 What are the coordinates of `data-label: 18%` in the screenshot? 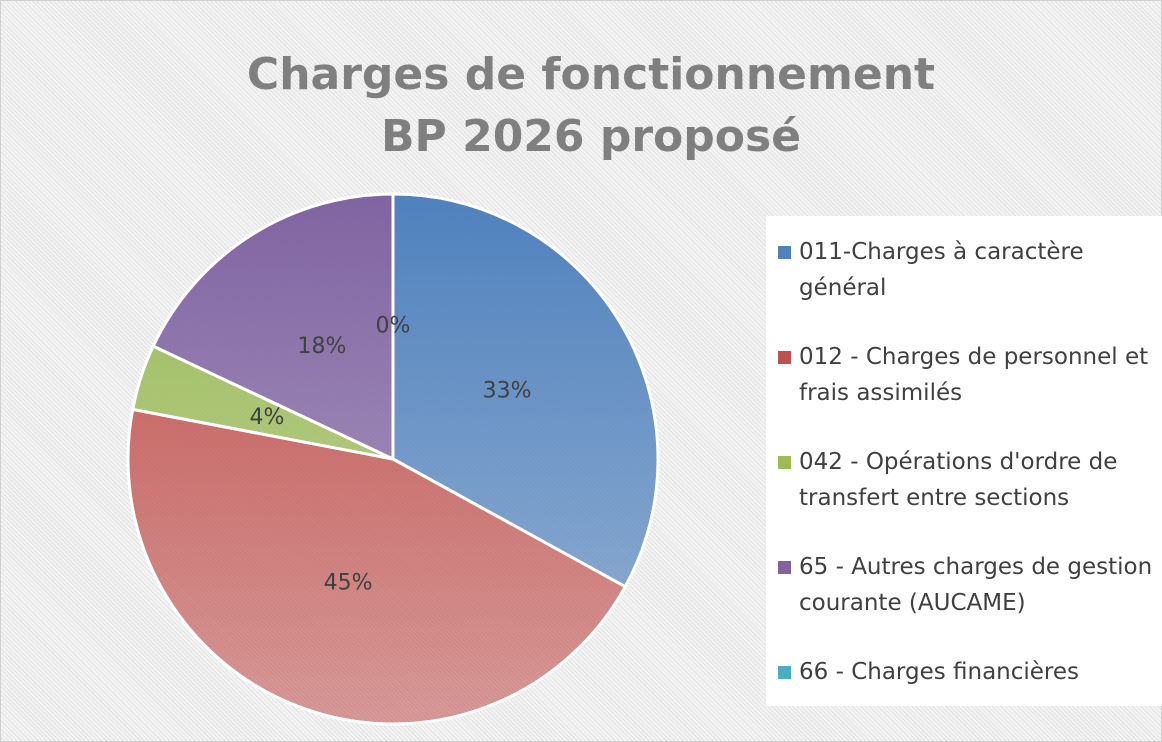 It's located at (322, 346).